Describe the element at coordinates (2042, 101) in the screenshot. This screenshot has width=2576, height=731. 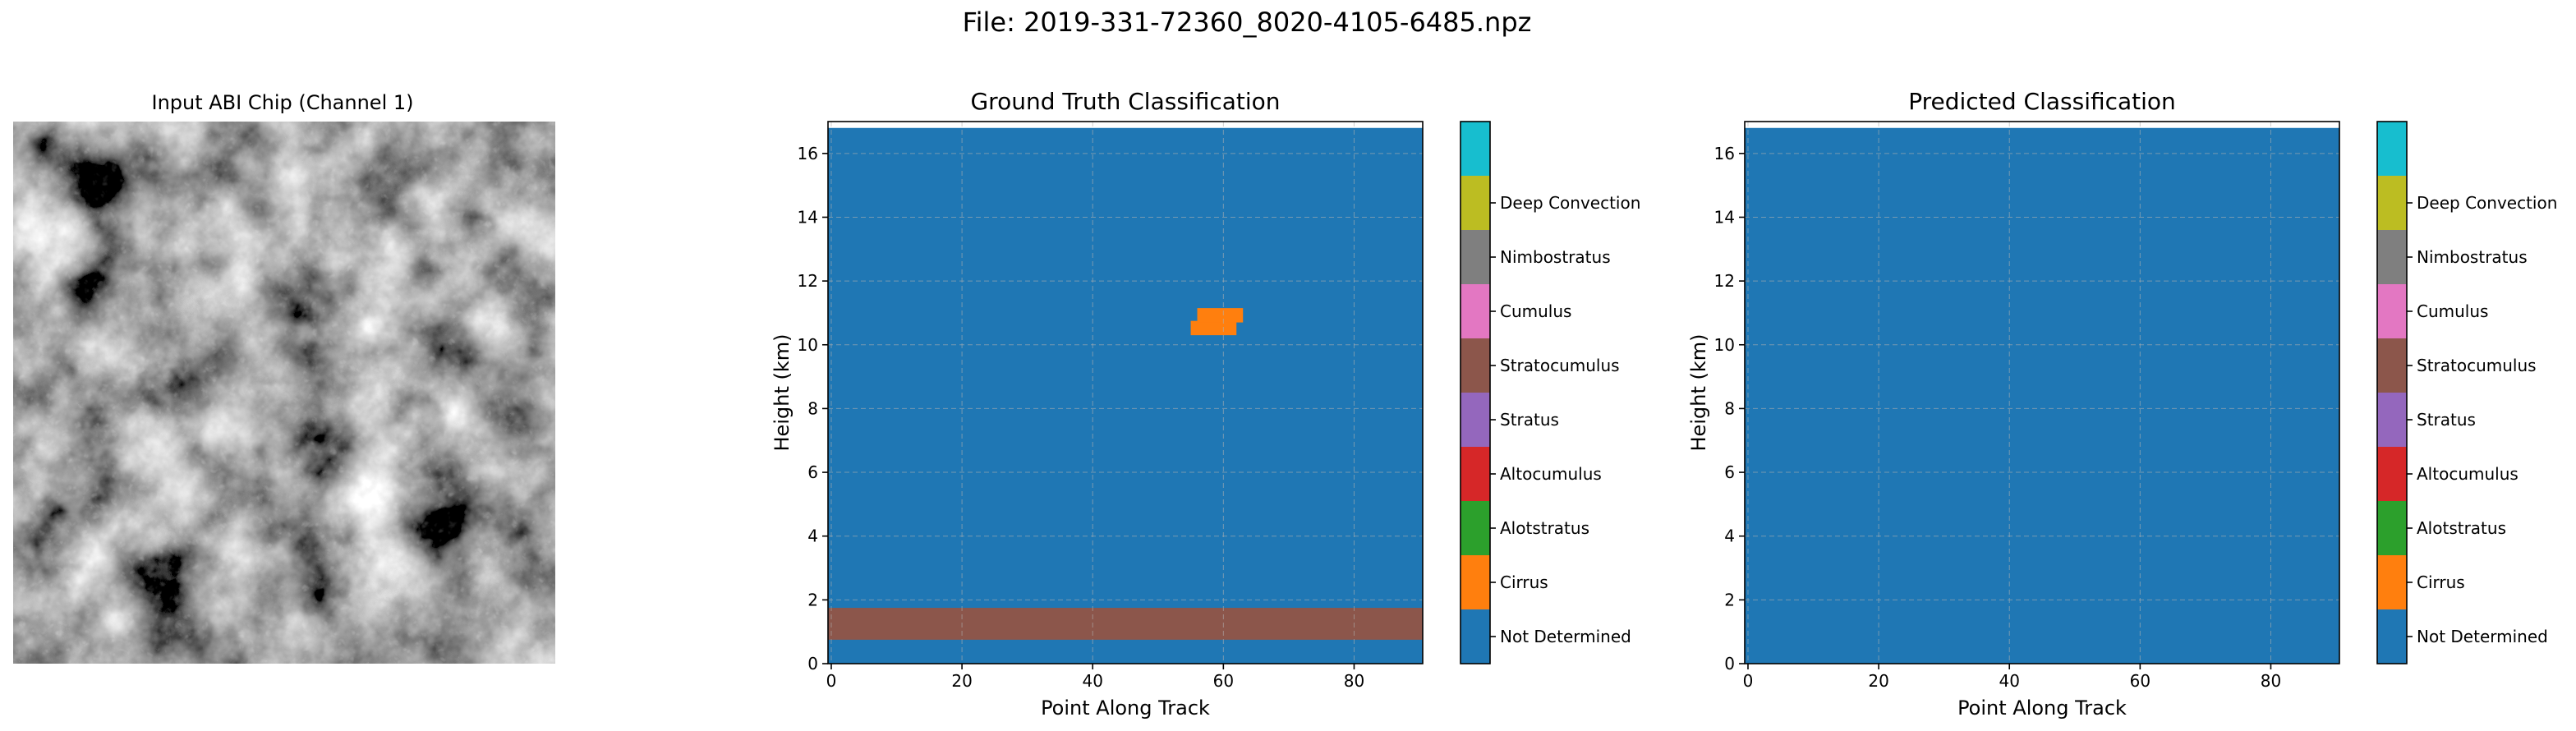
I see `panel-title: Predicted Classification` at that location.